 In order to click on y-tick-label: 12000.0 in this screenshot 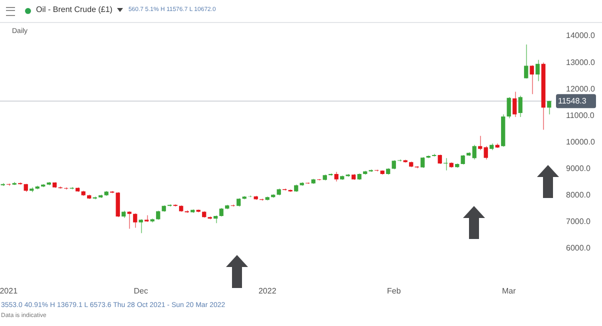, I will do `click(581, 89)`.